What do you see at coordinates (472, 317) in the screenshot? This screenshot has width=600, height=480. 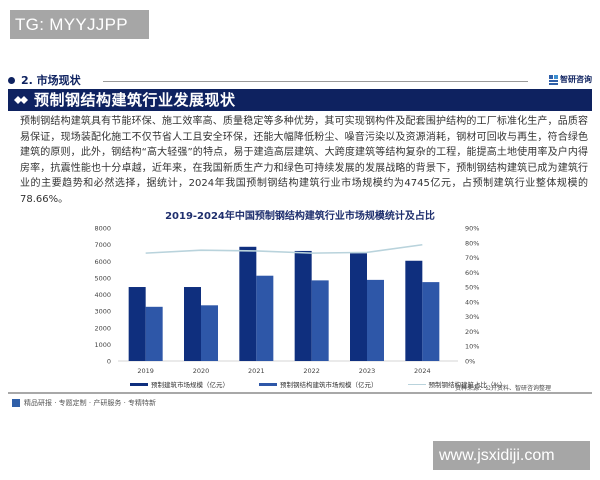 I see `y-axis-right-tick: 30%` at bounding box center [472, 317].